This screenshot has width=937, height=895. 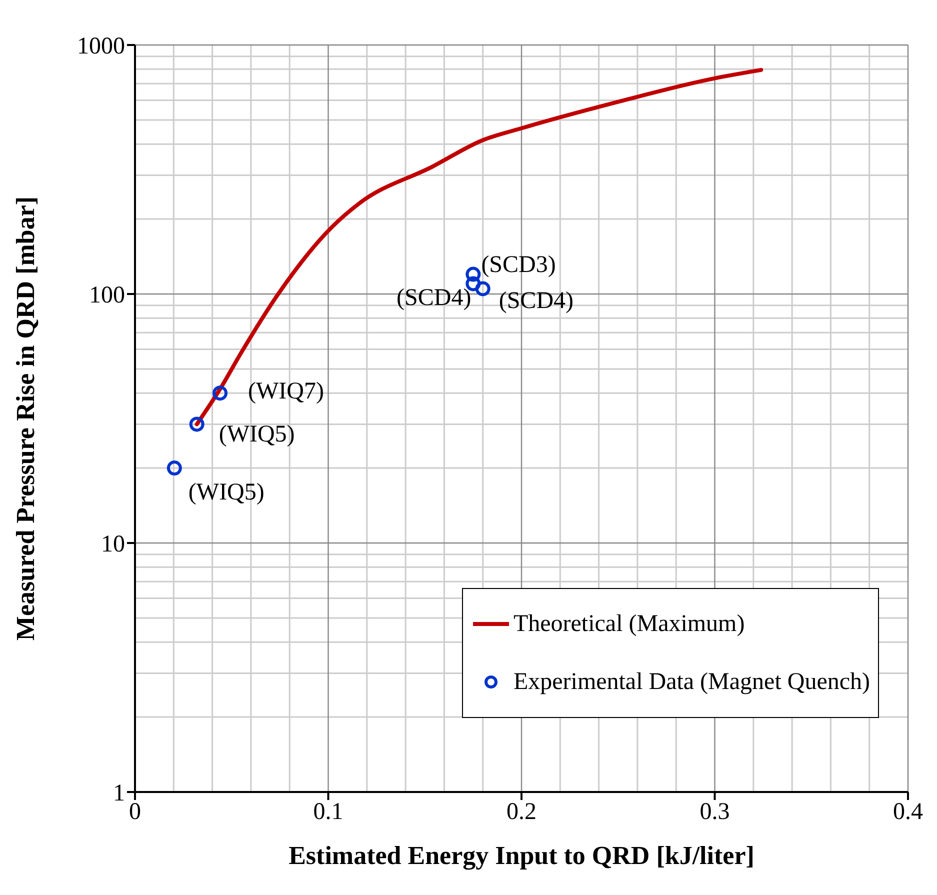 What do you see at coordinates (629, 624) in the screenshot?
I see `legend-label: Theoretical (Maximum)` at bounding box center [629, 624].